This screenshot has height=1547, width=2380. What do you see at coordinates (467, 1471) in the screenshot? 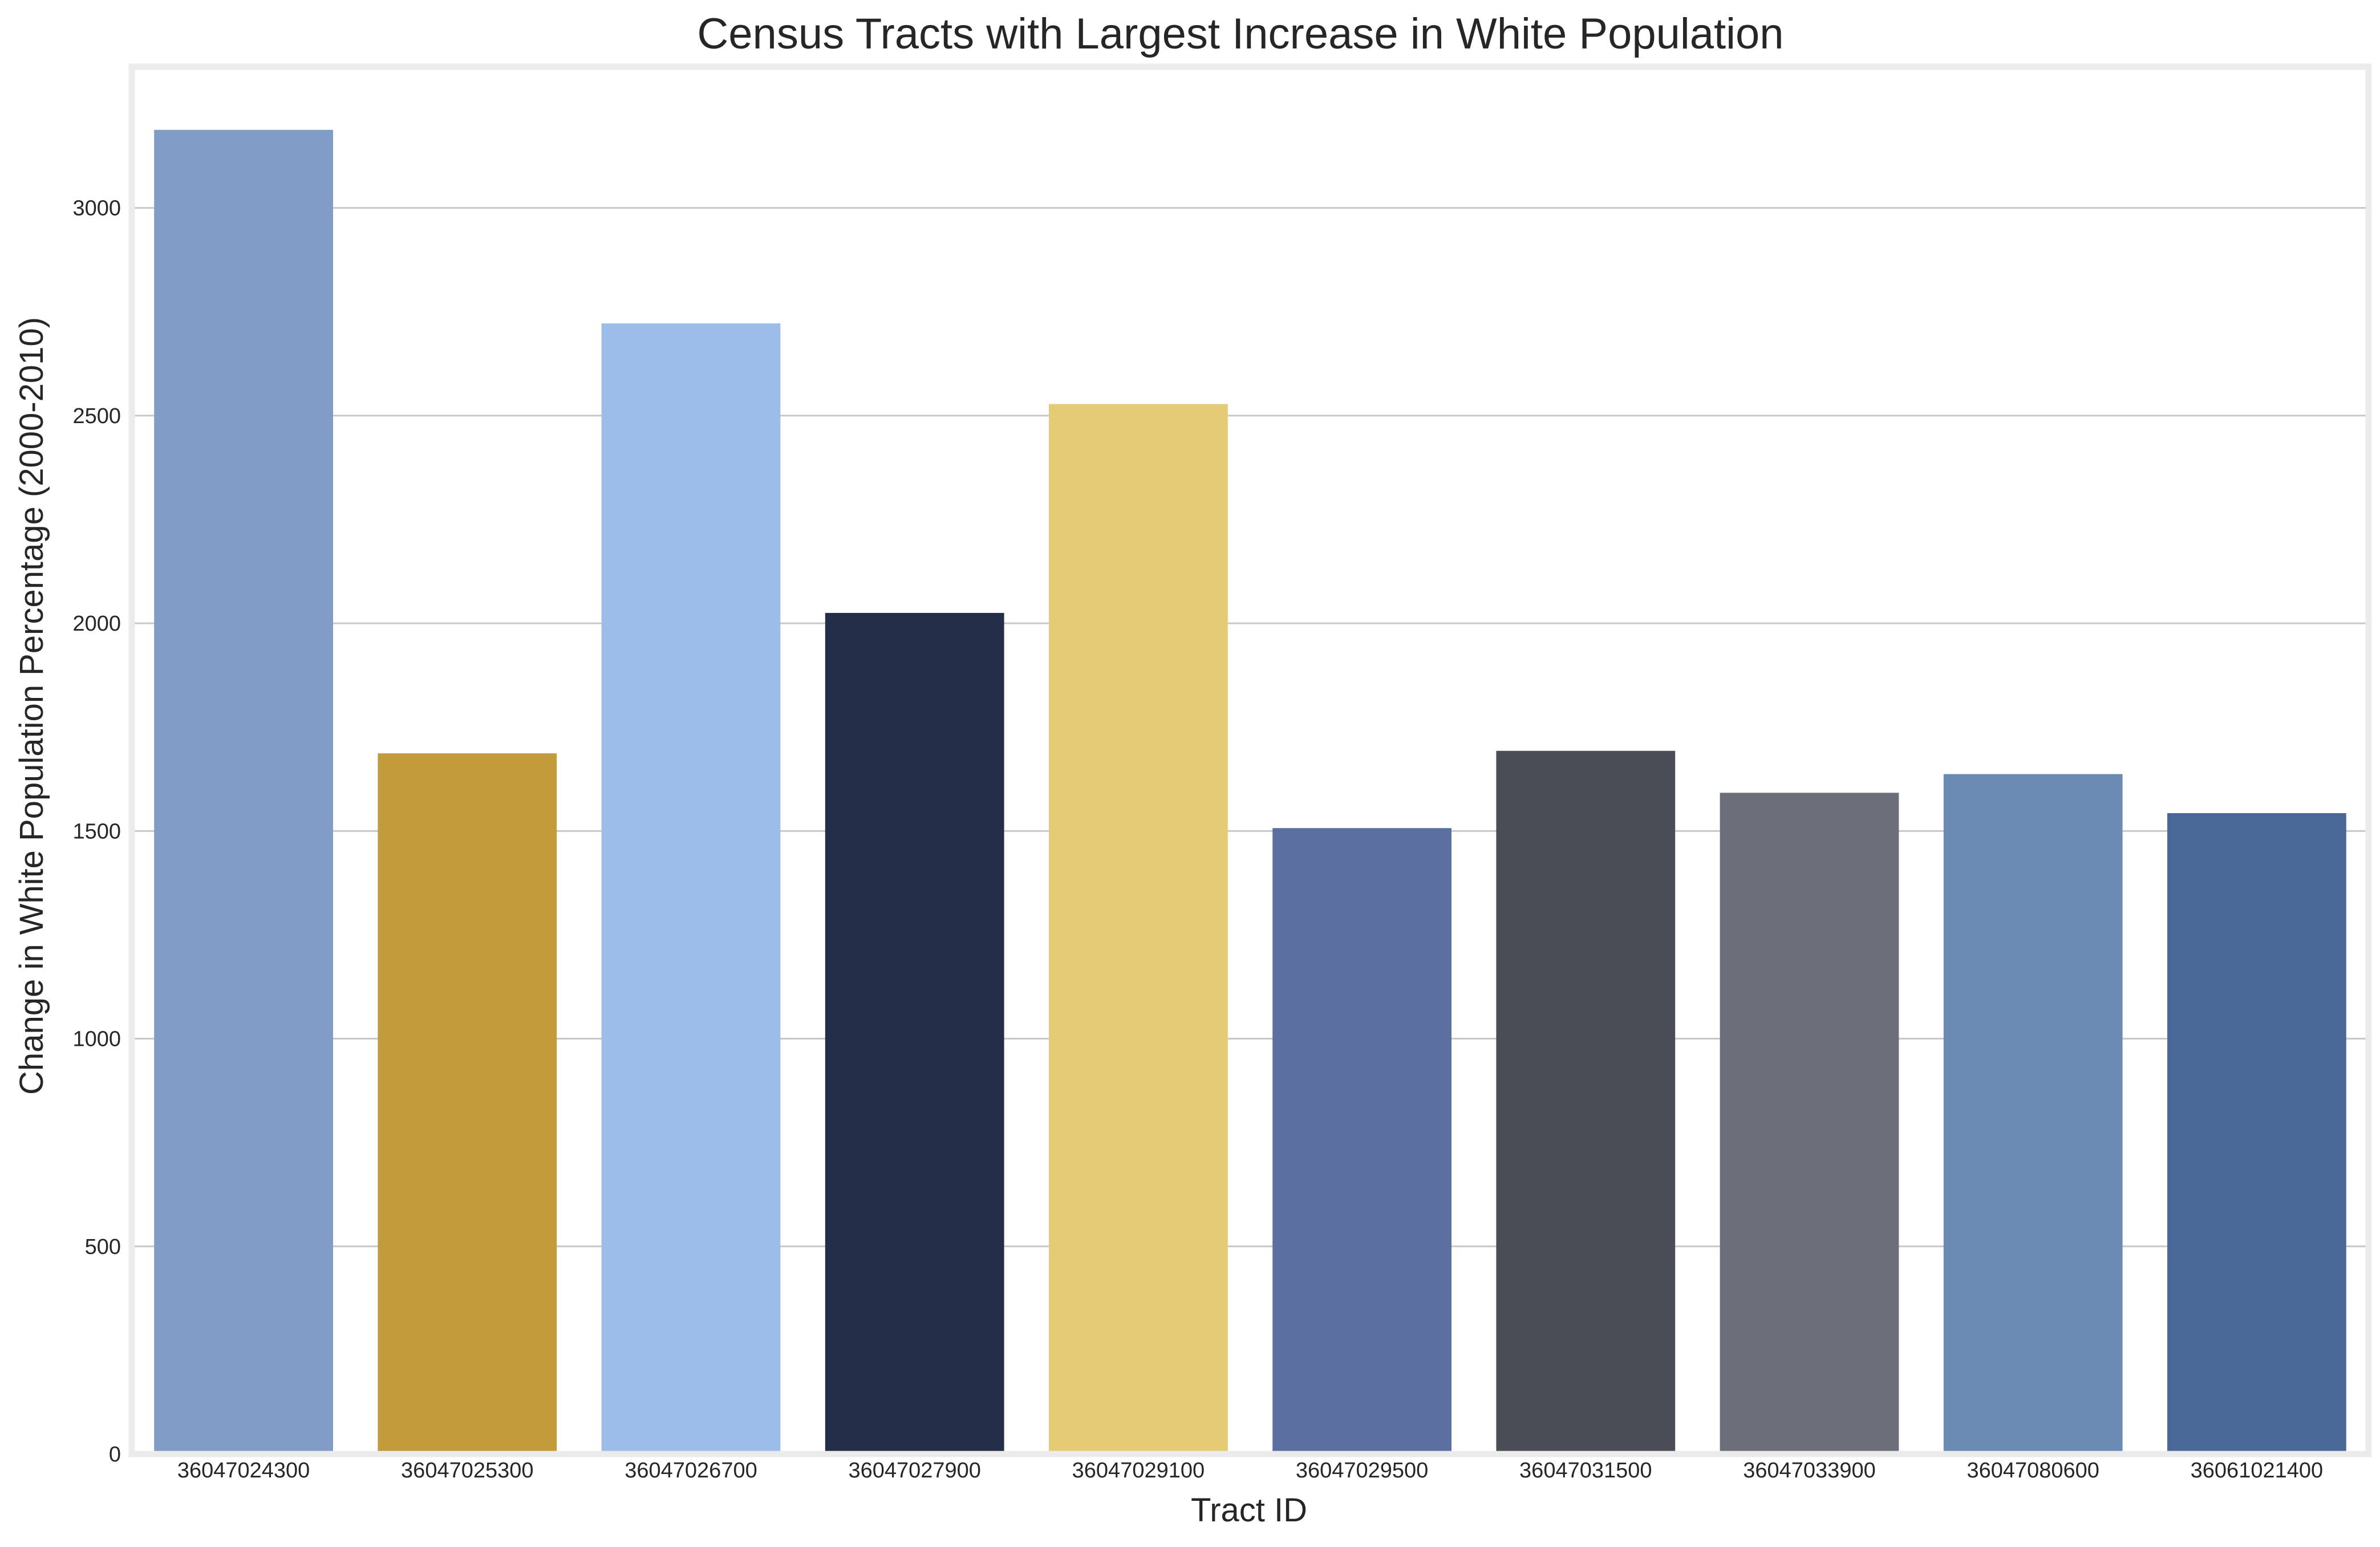
I see `x-tick-label: 36047025300` at bounding box center [467, 1471].